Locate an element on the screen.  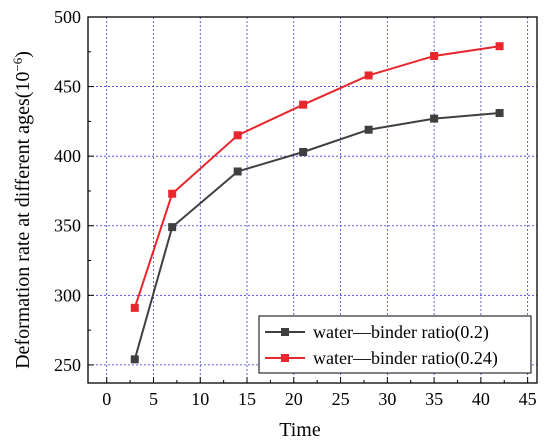
y-axis-title-text: Deformation rate at different ages(10 is located at coordinates (23, 220).